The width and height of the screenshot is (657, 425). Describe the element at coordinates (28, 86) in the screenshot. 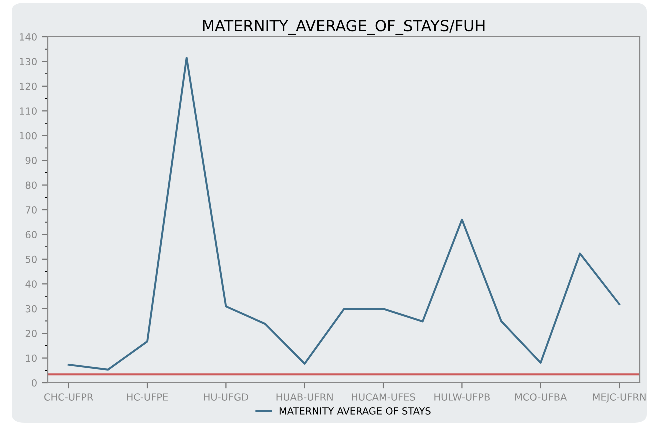

I see `y-tick-label: 120` at that location.